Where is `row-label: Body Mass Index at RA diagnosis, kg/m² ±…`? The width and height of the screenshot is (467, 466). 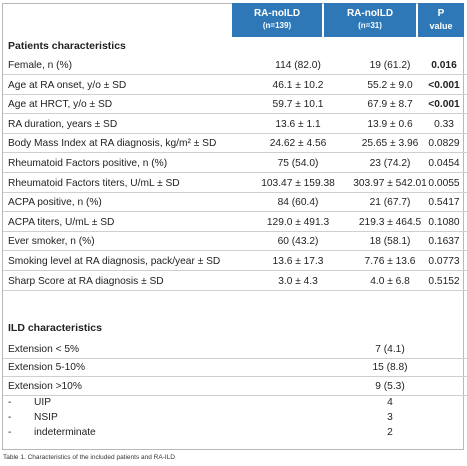 row-label: Body Mass Index at RA diagnosis, kg/m² ±… is located at coordinates (112, 144).